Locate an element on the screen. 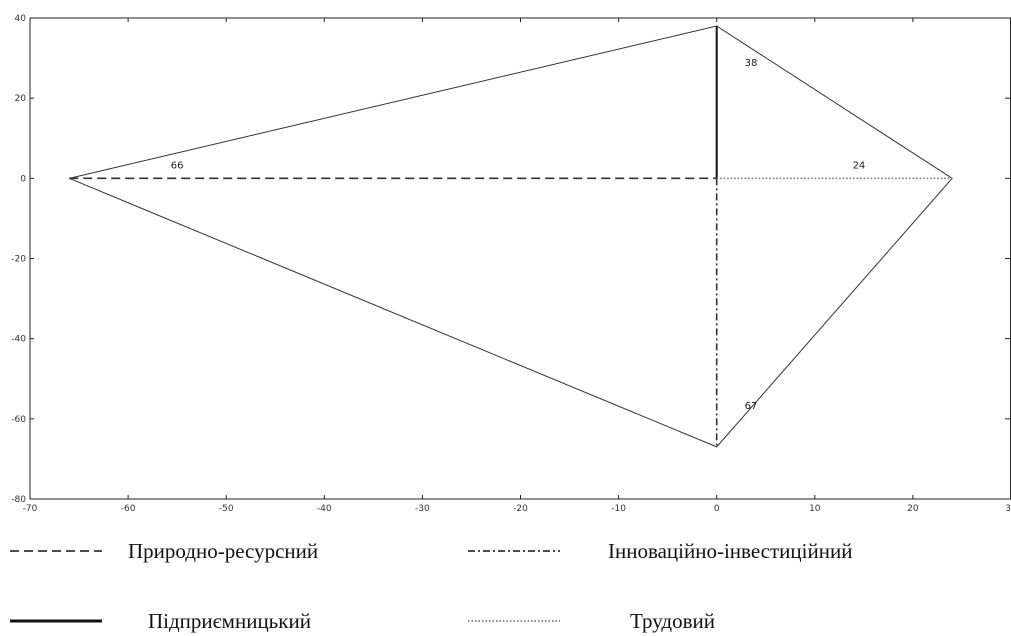 The height and width of the screenshot is (636, 1011). legend-label-0: Природно-ресурсний is located at coordinates (223, 551).